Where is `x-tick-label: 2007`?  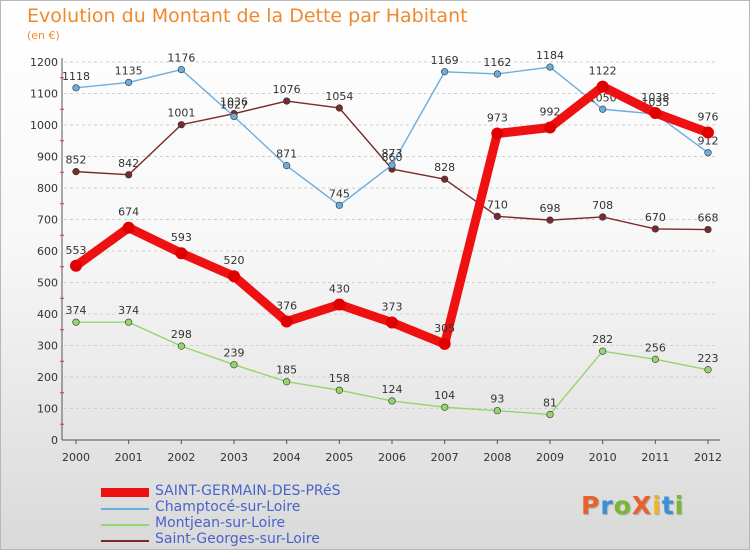
x-tick-label: 2007 is located at coordinates (445, 457).